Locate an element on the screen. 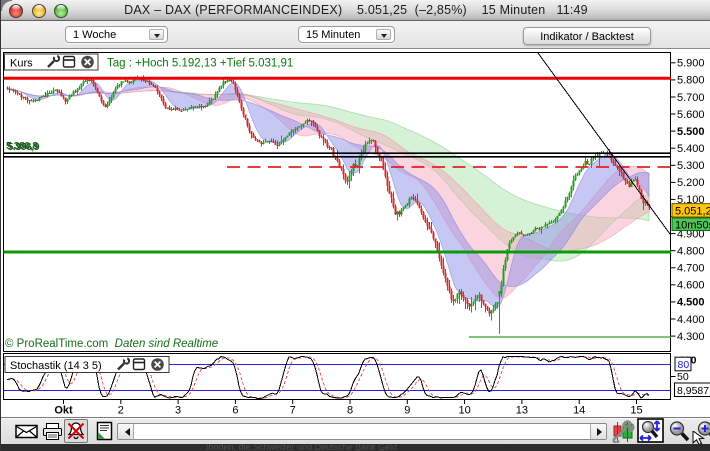 This screenshot has width=710, height=451. svg-text: Kurs is located at coordinates (21, 64).